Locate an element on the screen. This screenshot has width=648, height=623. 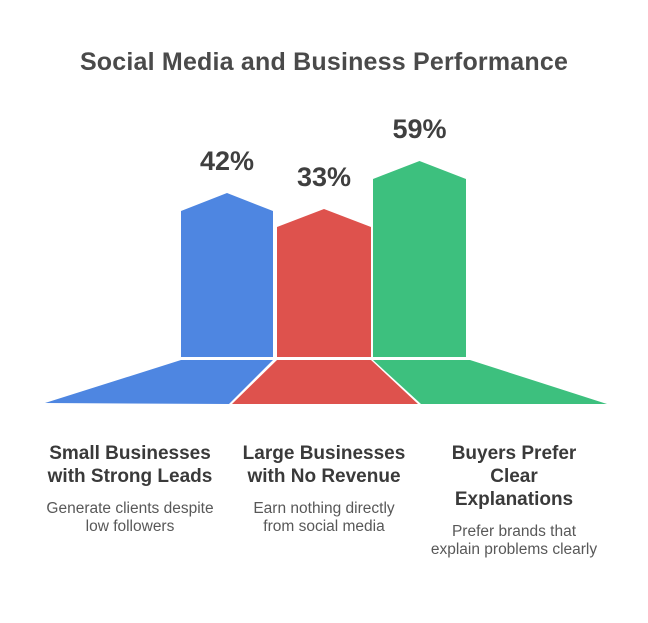
bar-buyers-prefer is located at coordinates (419, 259).